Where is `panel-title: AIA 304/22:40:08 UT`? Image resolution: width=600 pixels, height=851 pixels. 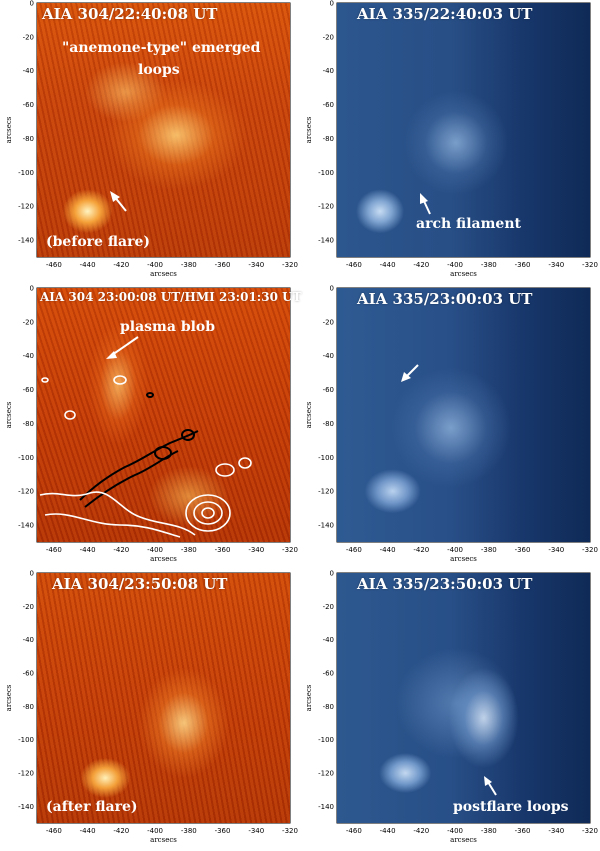 panel-title: AIA 304/22:40:08 UT is located at coordinates (130, 14).